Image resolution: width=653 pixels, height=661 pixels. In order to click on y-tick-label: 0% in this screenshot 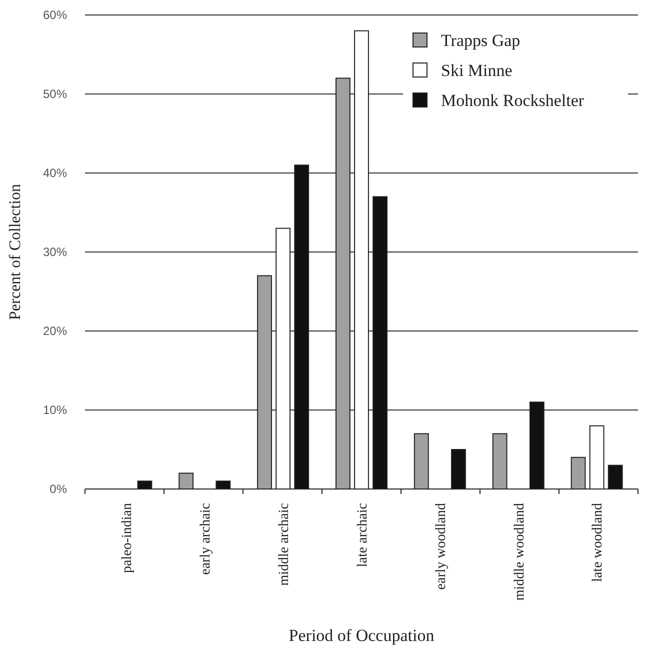, I will do `click(59, 489)`.